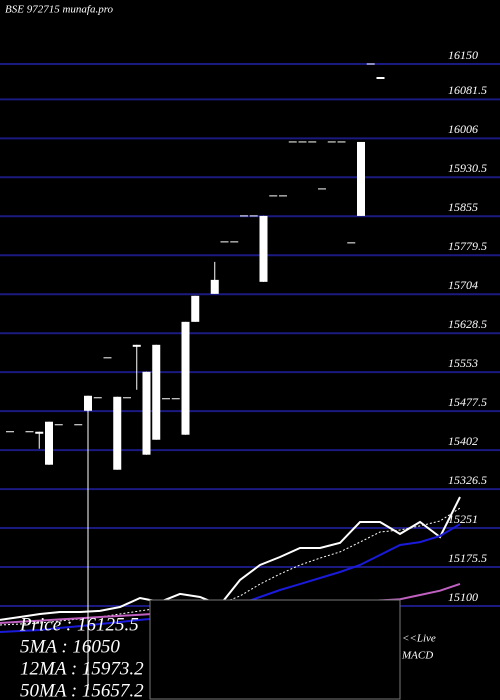 Image resolution: width=500 pixels, height=700 pixels. I want to click on y-tick-label: 15779.5, so click(467, 246).